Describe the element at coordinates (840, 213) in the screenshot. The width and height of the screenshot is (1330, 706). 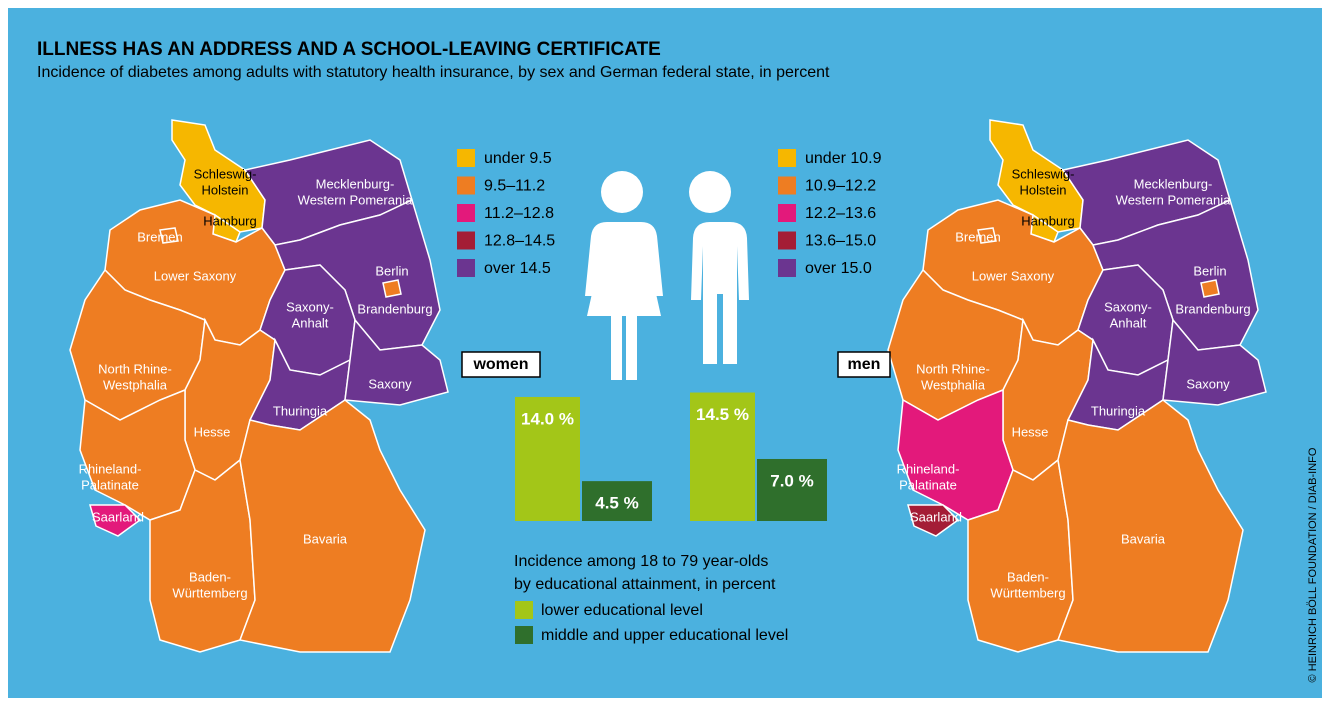
I see `legend-label: 12.2–13.6` at that location.